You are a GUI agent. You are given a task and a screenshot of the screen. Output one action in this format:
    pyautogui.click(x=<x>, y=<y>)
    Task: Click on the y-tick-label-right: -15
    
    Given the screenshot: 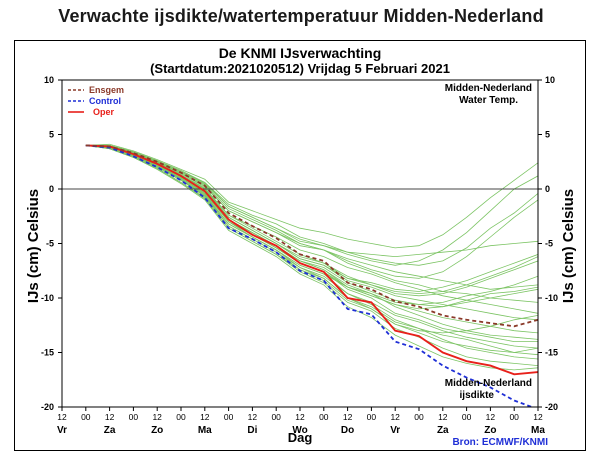 What is the action you would take?
    pyautogui.click(x=551, y=353)
    